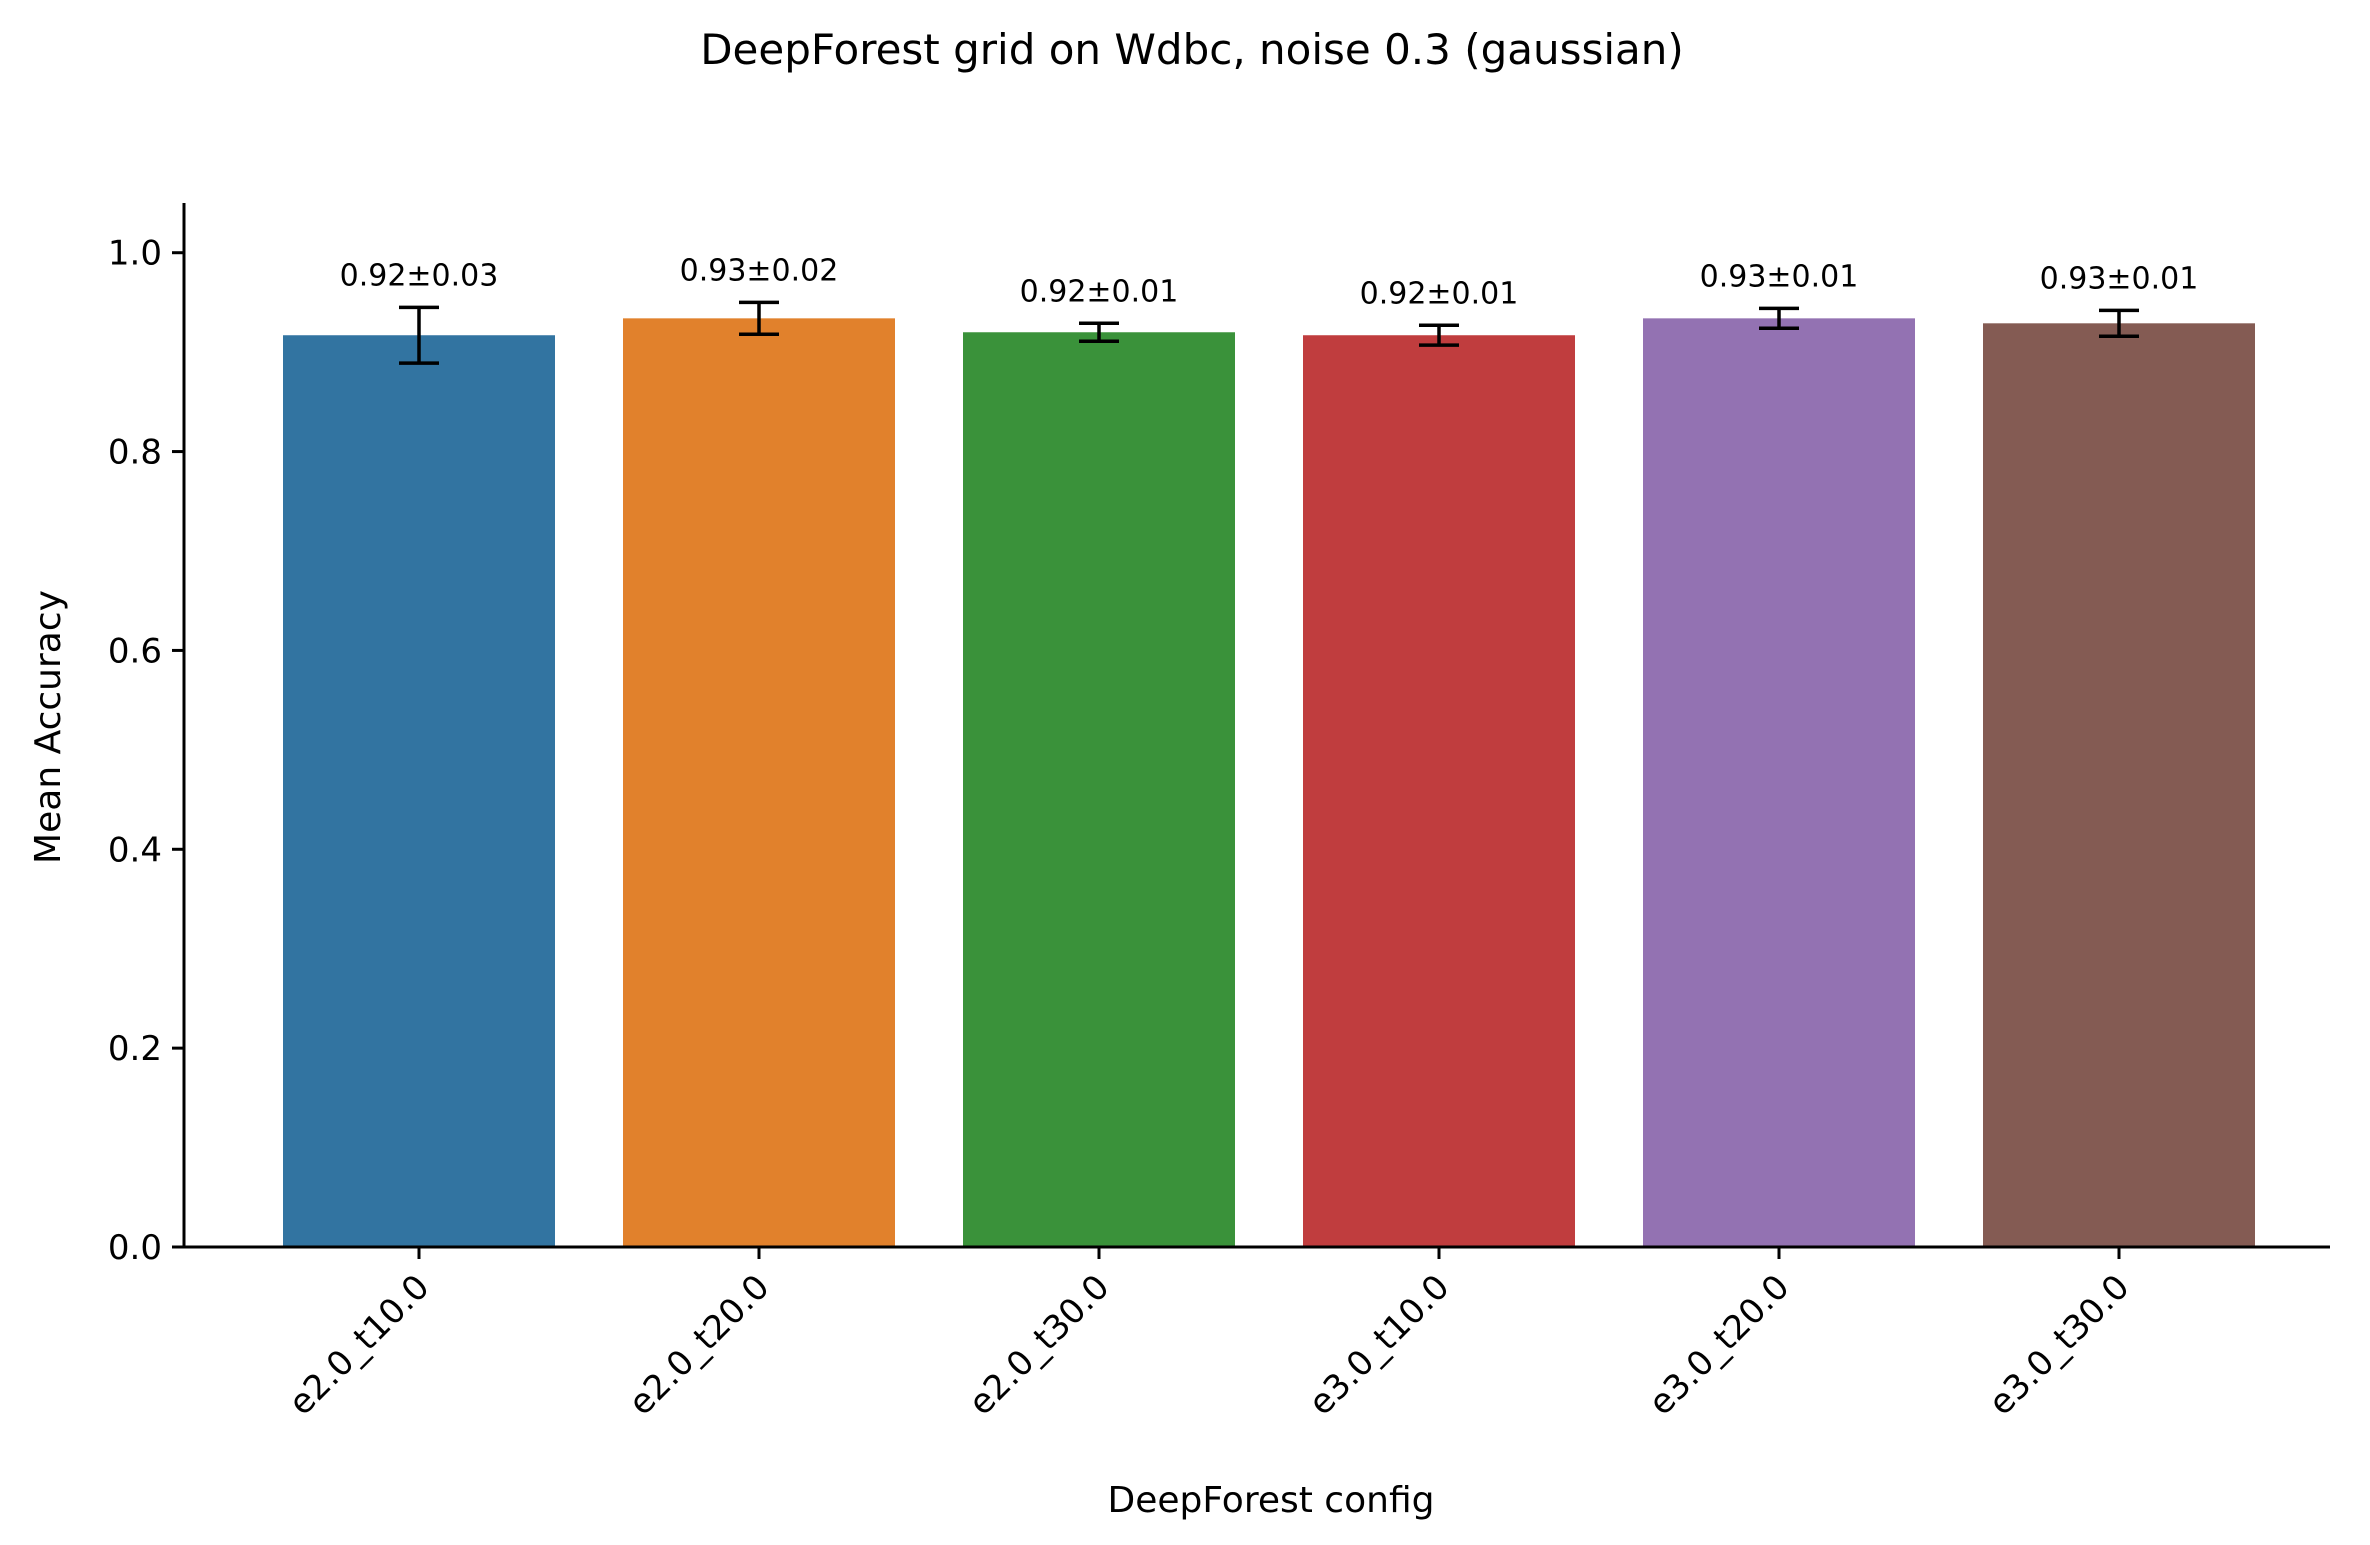 Image resolution: width=2370 pixels, height=1545 pixels. Describe the element at coordinates (1099, 789) in the screenshot. I see `bar-e2.0_t30.0` at that location.